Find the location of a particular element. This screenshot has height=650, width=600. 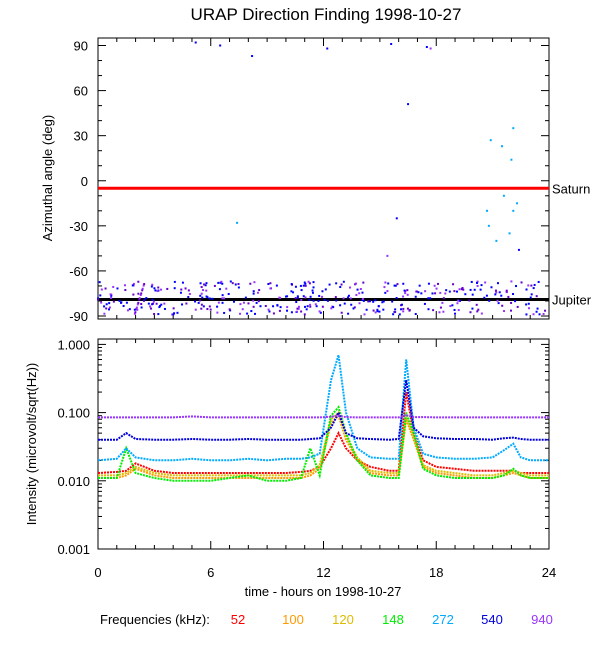

series-540-khz is located at coordinates (323, 410).